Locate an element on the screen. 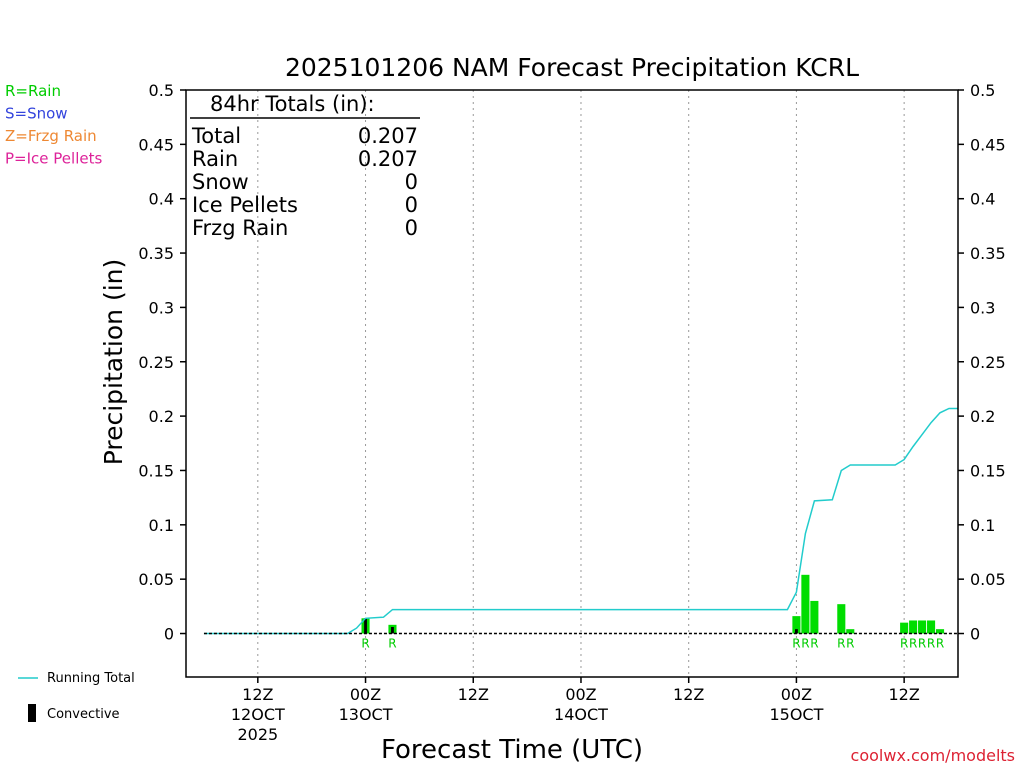  x-tick-label-date: 12OCT is located at coordinates (258, 714).